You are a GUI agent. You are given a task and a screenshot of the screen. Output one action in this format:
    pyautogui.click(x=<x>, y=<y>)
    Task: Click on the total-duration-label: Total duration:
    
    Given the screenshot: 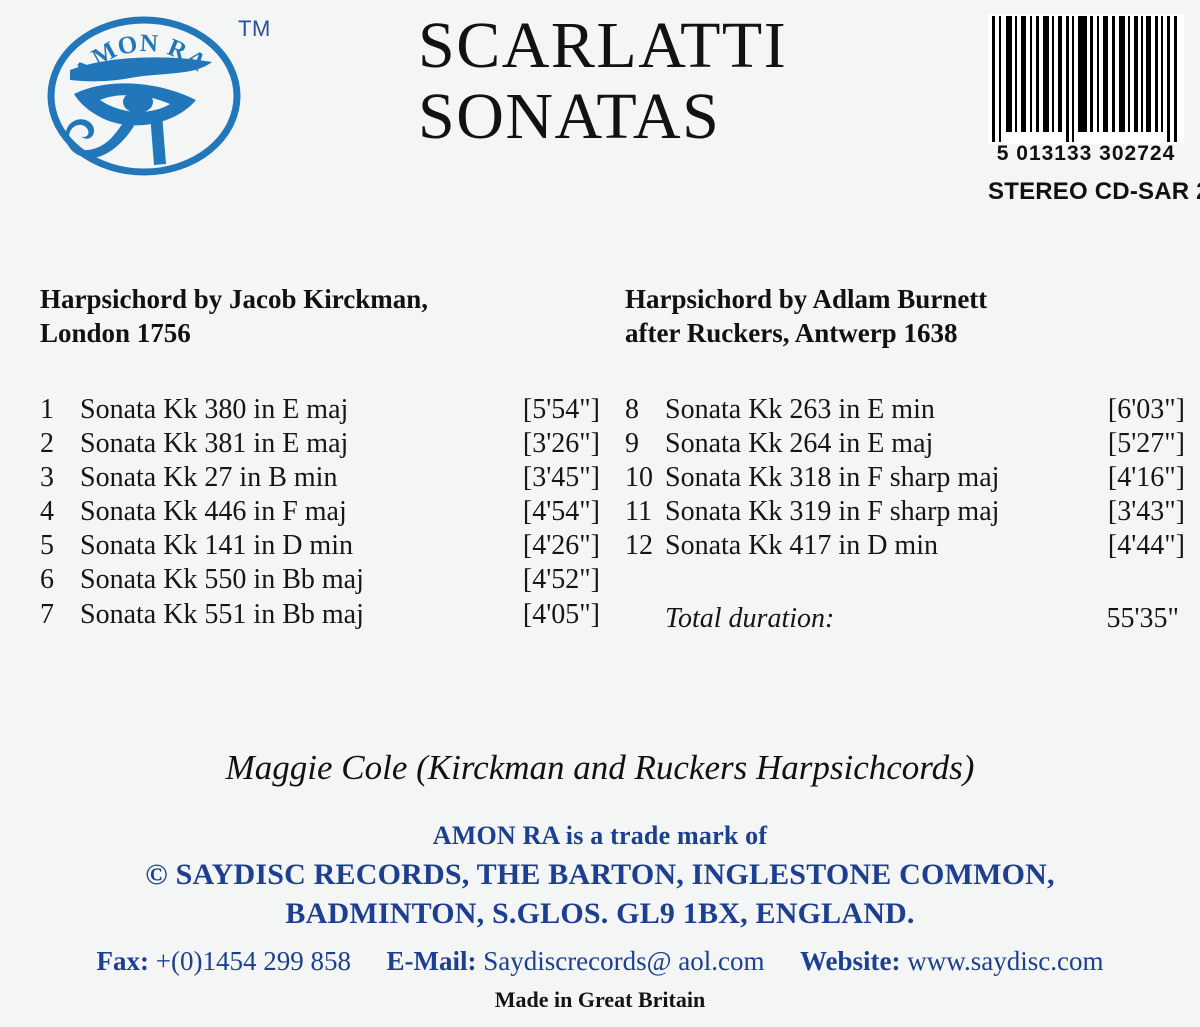 What is the action you would take?
    pyautogui.click(x=750, y=619)
    